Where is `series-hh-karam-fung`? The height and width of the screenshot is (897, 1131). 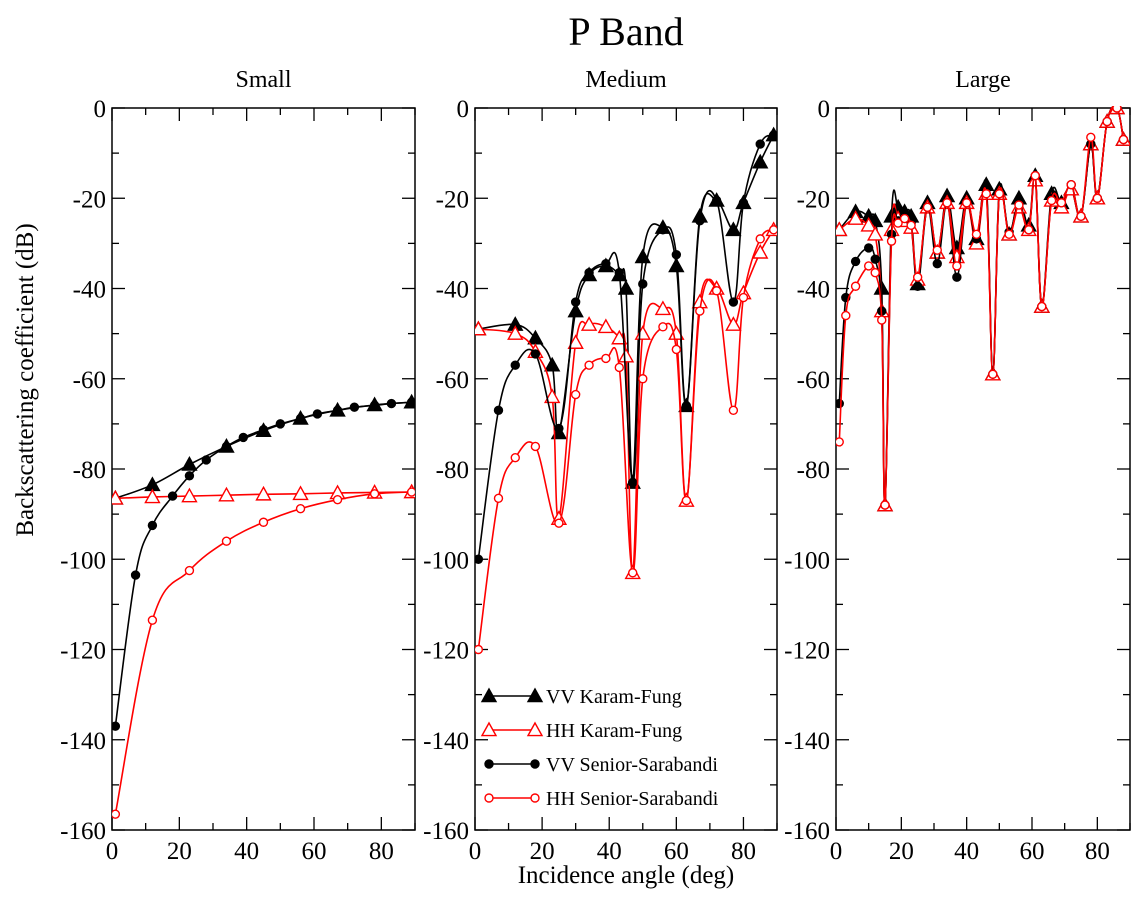
series-hh-karam-fung is located at coordinates (983, 309).